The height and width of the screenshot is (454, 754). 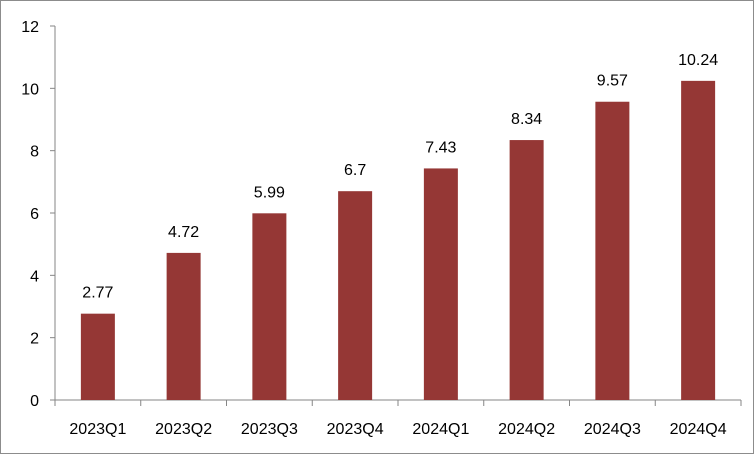 What do you see at coordinates (34, 339) in the screenshot?
I see `y-tick-label: 2` at bounding box center [34, 339].